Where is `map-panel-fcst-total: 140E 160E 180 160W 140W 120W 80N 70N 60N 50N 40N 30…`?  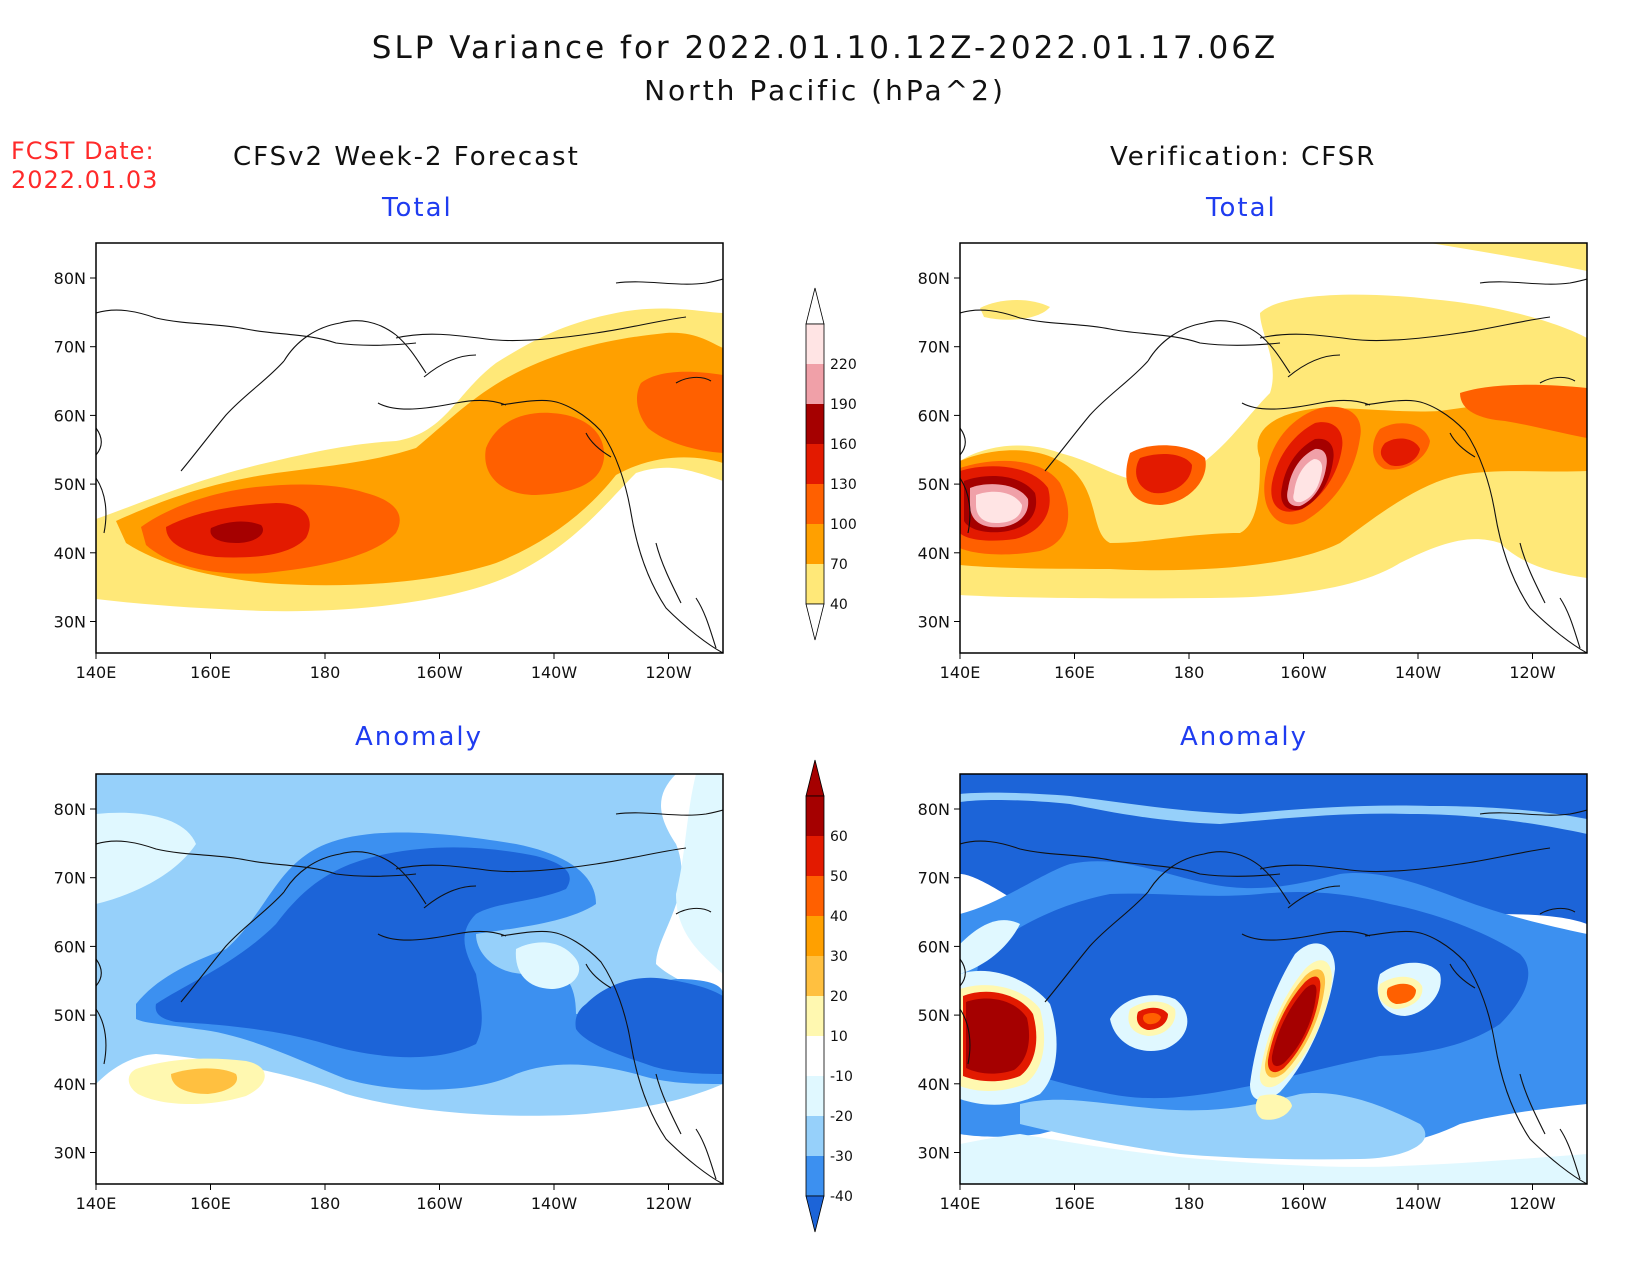
map-panel-fcst-total: 140E 160E 180 160W 140W 120W 80N 70N 60N 50N 40N 30… is located at coordinates (389, 462).